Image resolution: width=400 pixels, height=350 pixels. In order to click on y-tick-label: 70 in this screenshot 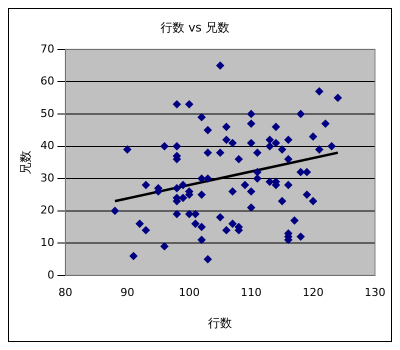, I will do `click(47, 49)`.